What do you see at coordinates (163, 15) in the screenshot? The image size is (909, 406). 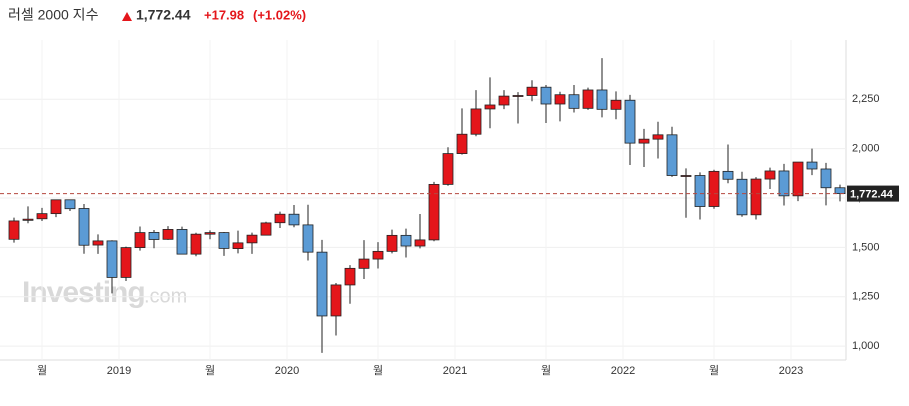 I see `price: 1,772.44` at bounding box center [163, 15].